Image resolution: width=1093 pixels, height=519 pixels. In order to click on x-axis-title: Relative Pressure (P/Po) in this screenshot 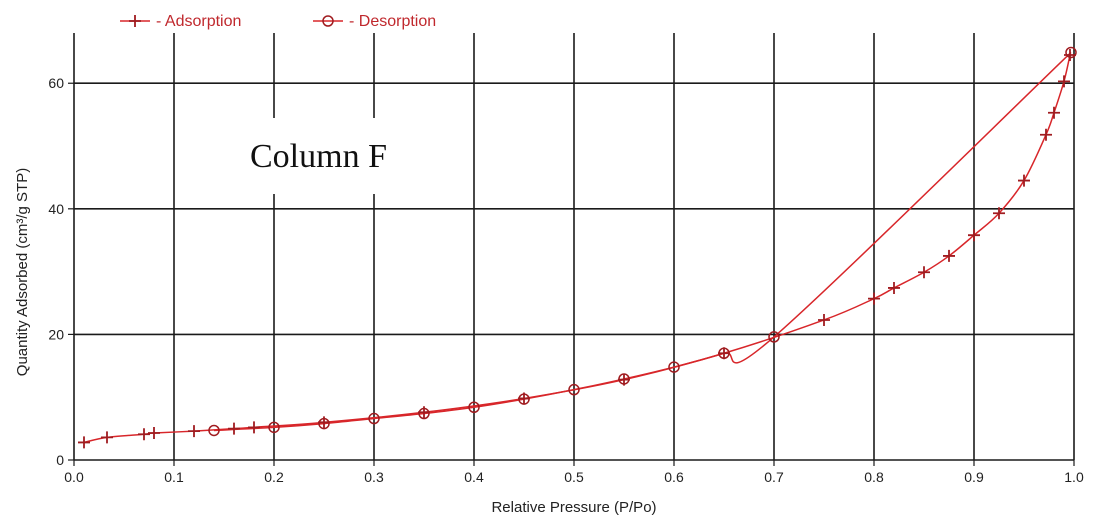, I will do `click(573, 507)`.